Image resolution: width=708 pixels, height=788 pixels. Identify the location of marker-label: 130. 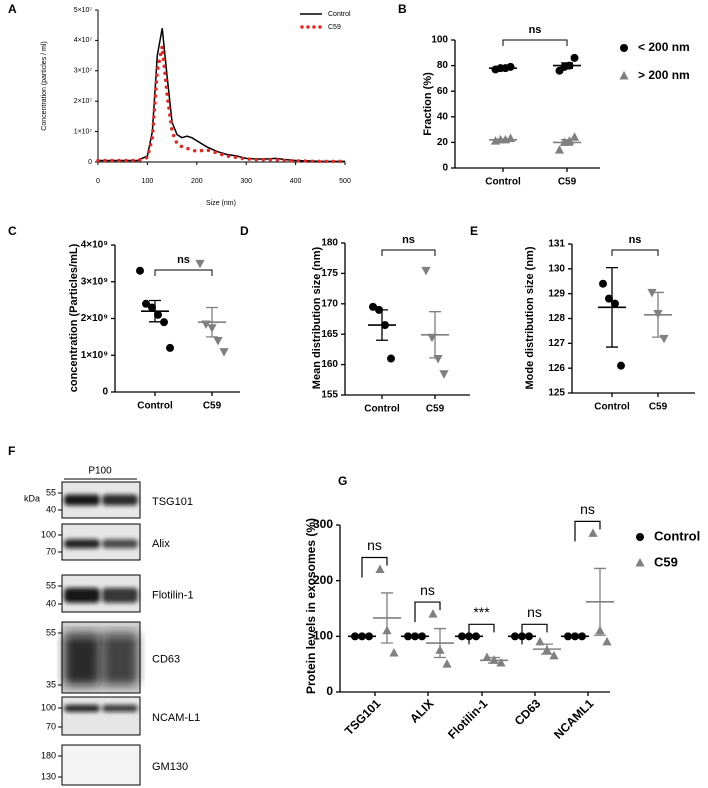
(48, 776).